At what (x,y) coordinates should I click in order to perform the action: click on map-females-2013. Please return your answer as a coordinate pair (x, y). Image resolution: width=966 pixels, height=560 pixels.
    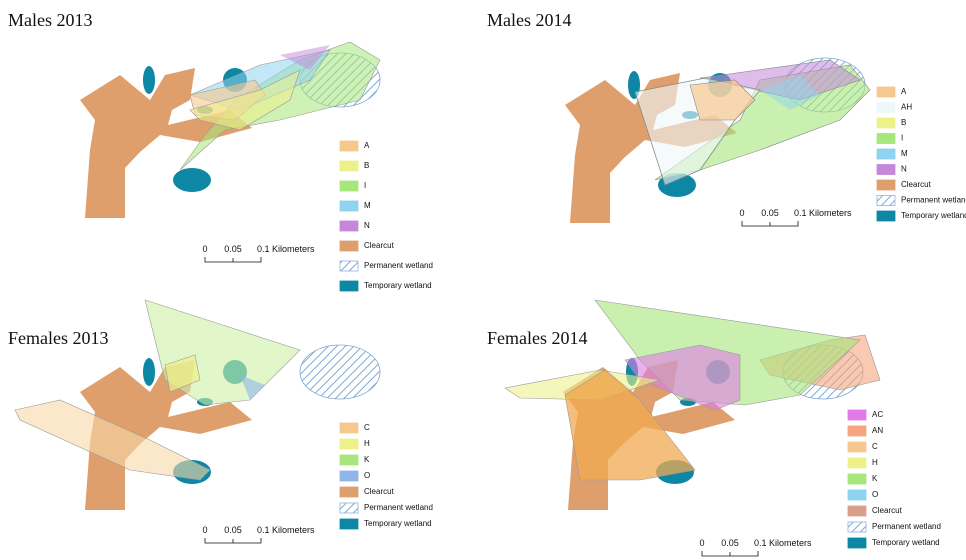
    Looking at the image, I should click on (197, 405).